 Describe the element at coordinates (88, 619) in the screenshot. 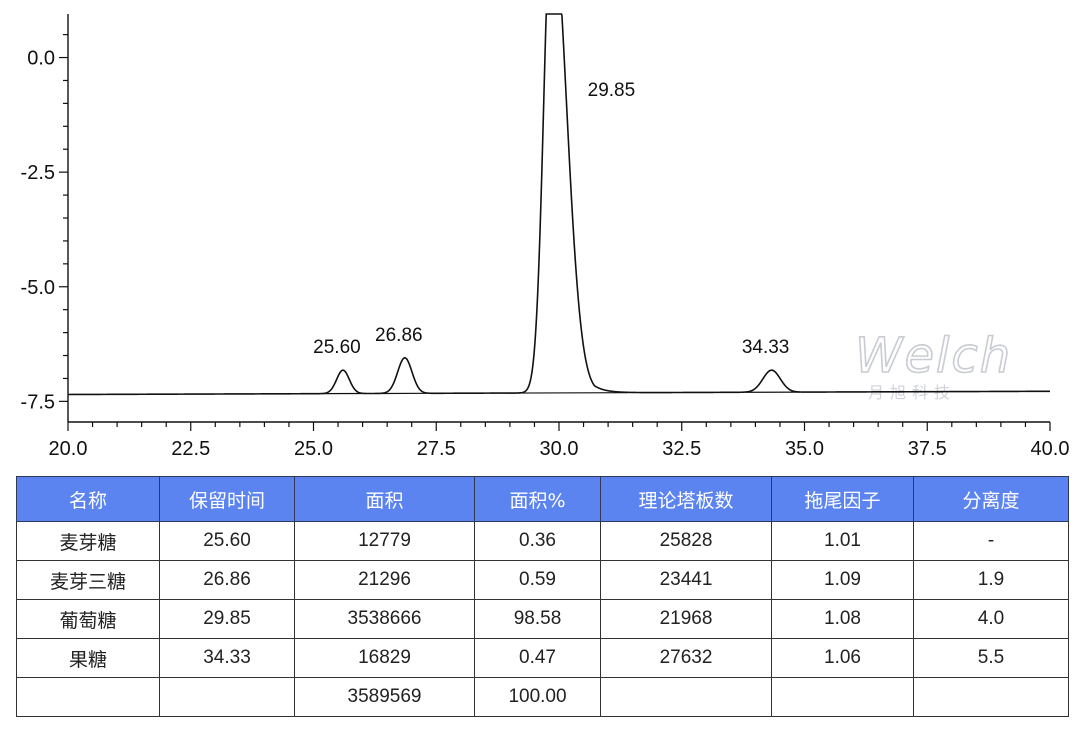

I see `table-cell: 葡萄糖` at that location.